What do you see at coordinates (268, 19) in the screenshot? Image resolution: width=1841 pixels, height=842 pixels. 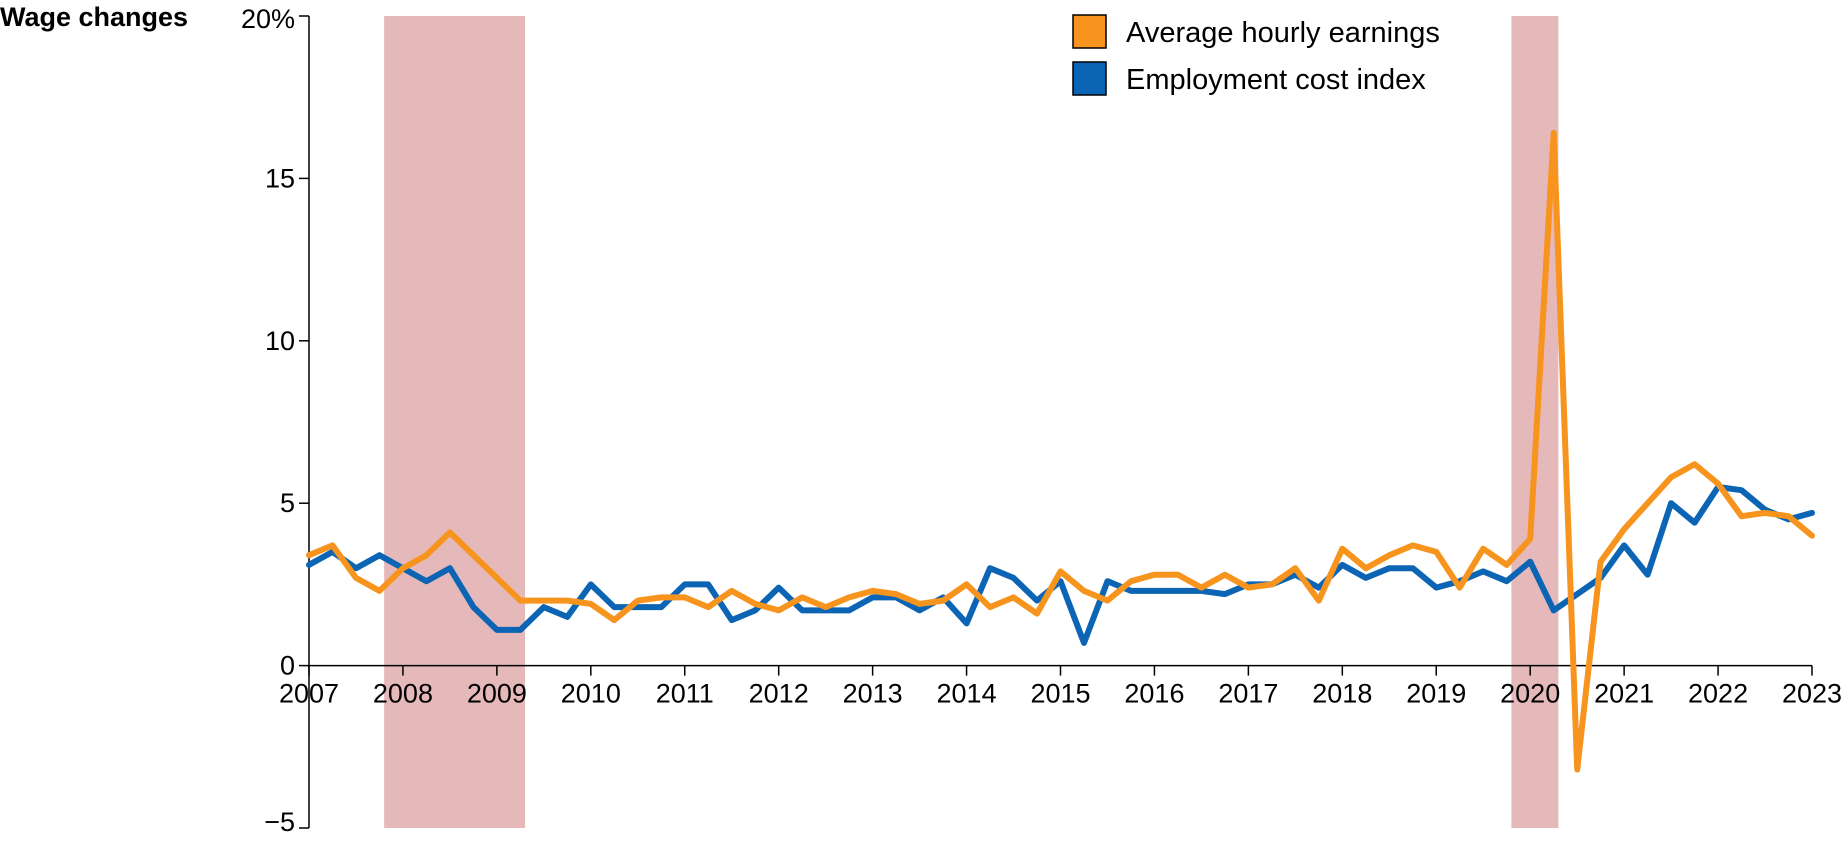 I see `y-tick-label: 20%` at bounding box center [268, 19].